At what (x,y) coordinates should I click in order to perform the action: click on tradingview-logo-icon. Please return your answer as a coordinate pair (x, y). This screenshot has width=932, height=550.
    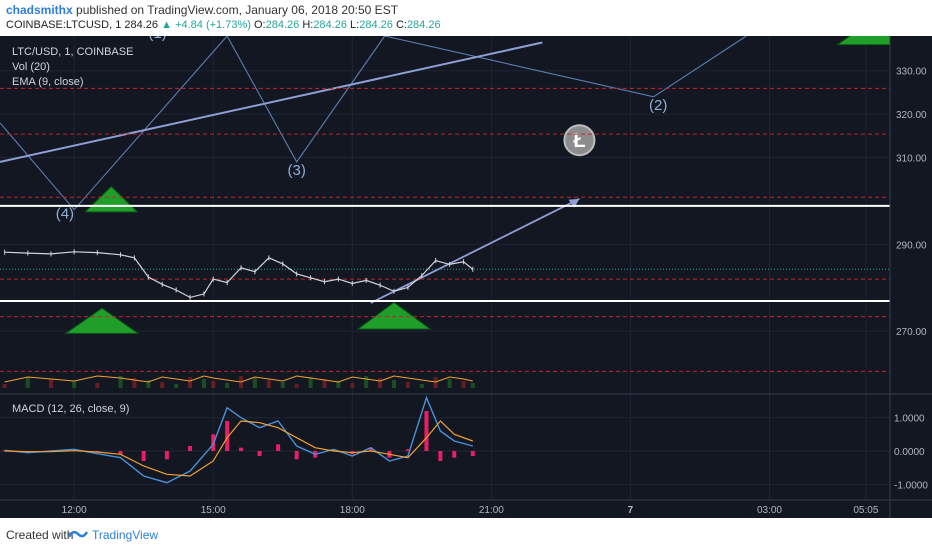
    Looking at the image, I should click on (78, 534).